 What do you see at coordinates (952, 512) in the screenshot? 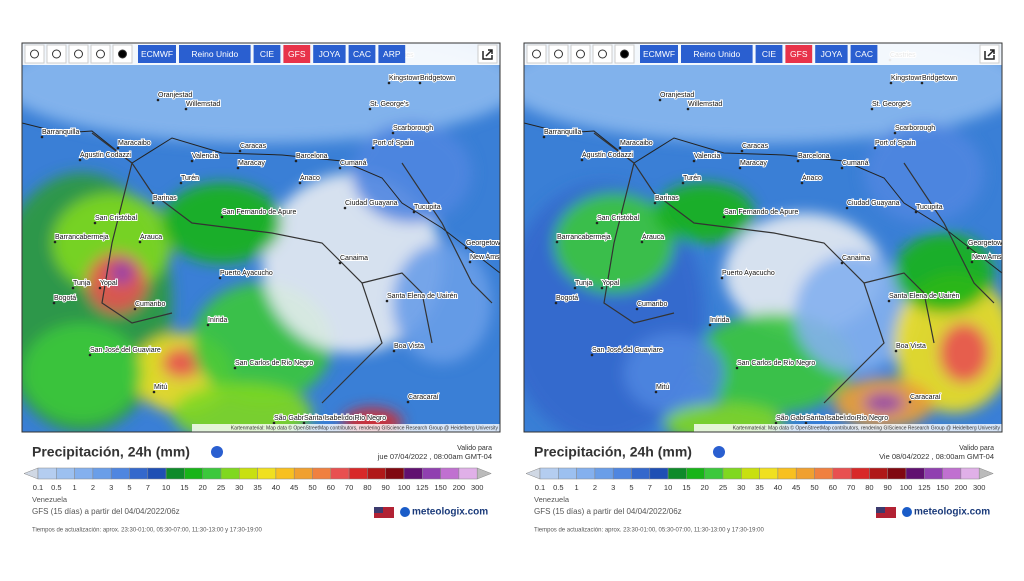
I see `brand: meteologix.com` at bounding box center [952, 512].